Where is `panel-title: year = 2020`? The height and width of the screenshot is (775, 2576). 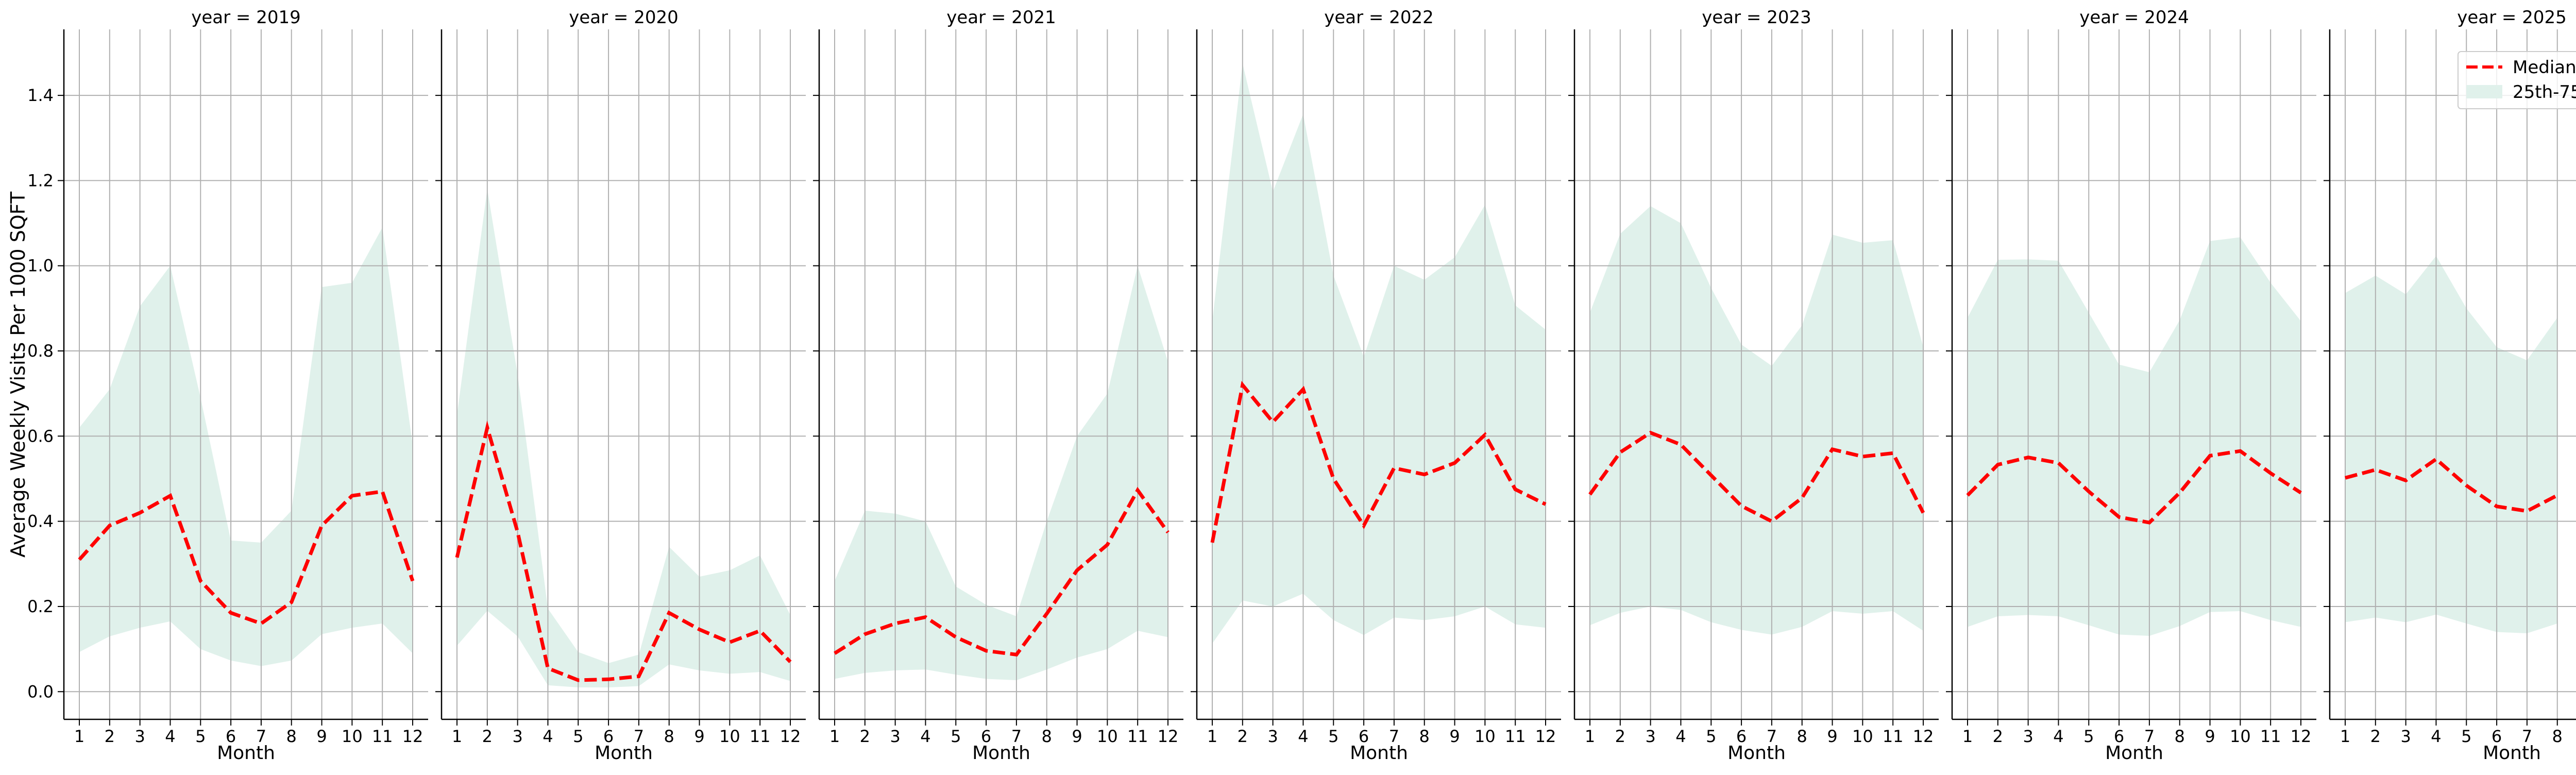
panel-title: year = 2020 is located at coordinates (623, 17).